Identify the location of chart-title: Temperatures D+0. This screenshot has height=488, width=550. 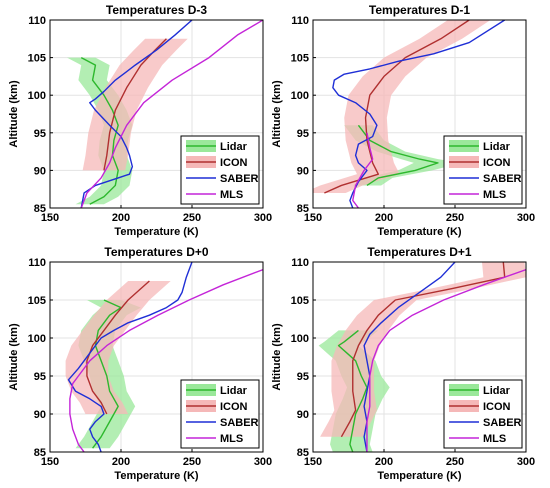
(156, 252).